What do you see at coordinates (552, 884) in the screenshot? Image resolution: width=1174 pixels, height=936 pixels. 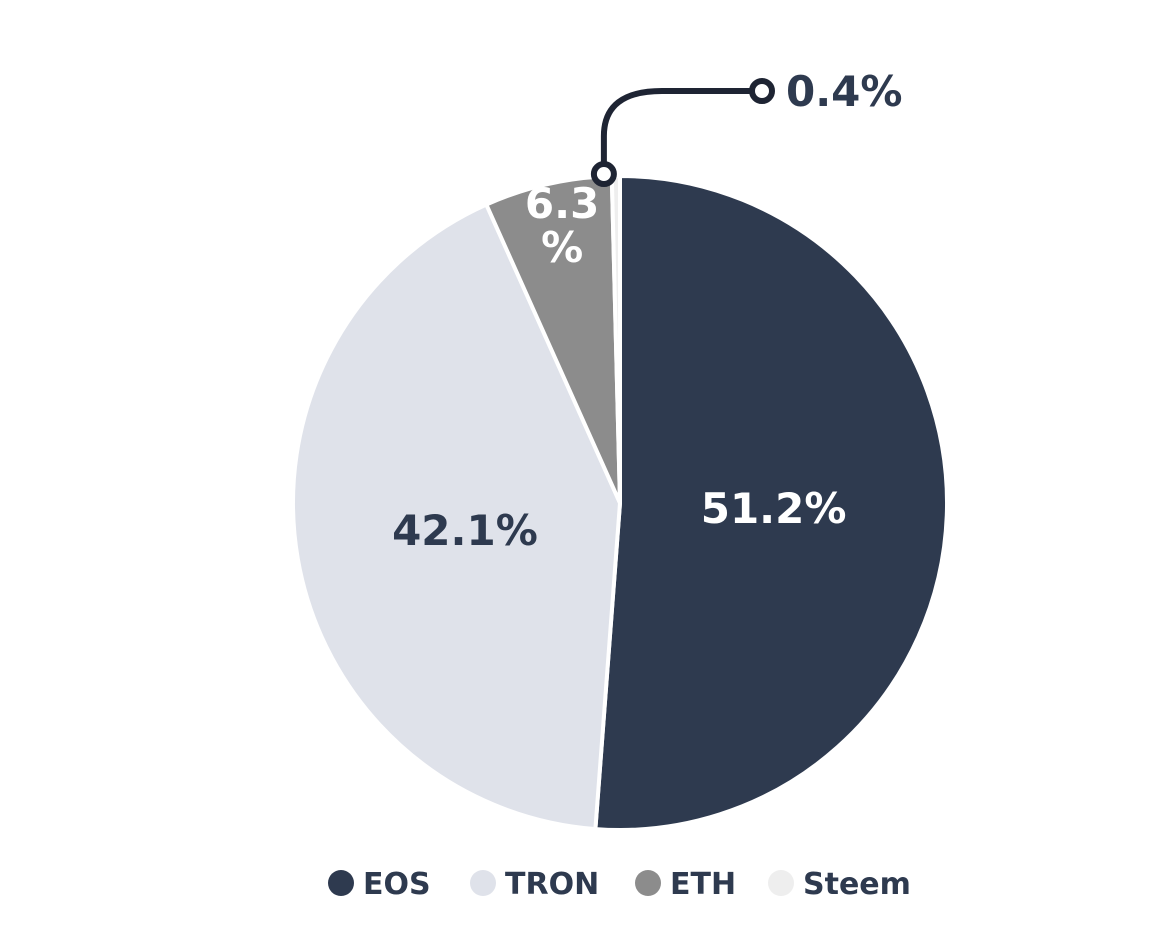 I see `legend-label-tron: TRON` at bounding box center [552, 884].